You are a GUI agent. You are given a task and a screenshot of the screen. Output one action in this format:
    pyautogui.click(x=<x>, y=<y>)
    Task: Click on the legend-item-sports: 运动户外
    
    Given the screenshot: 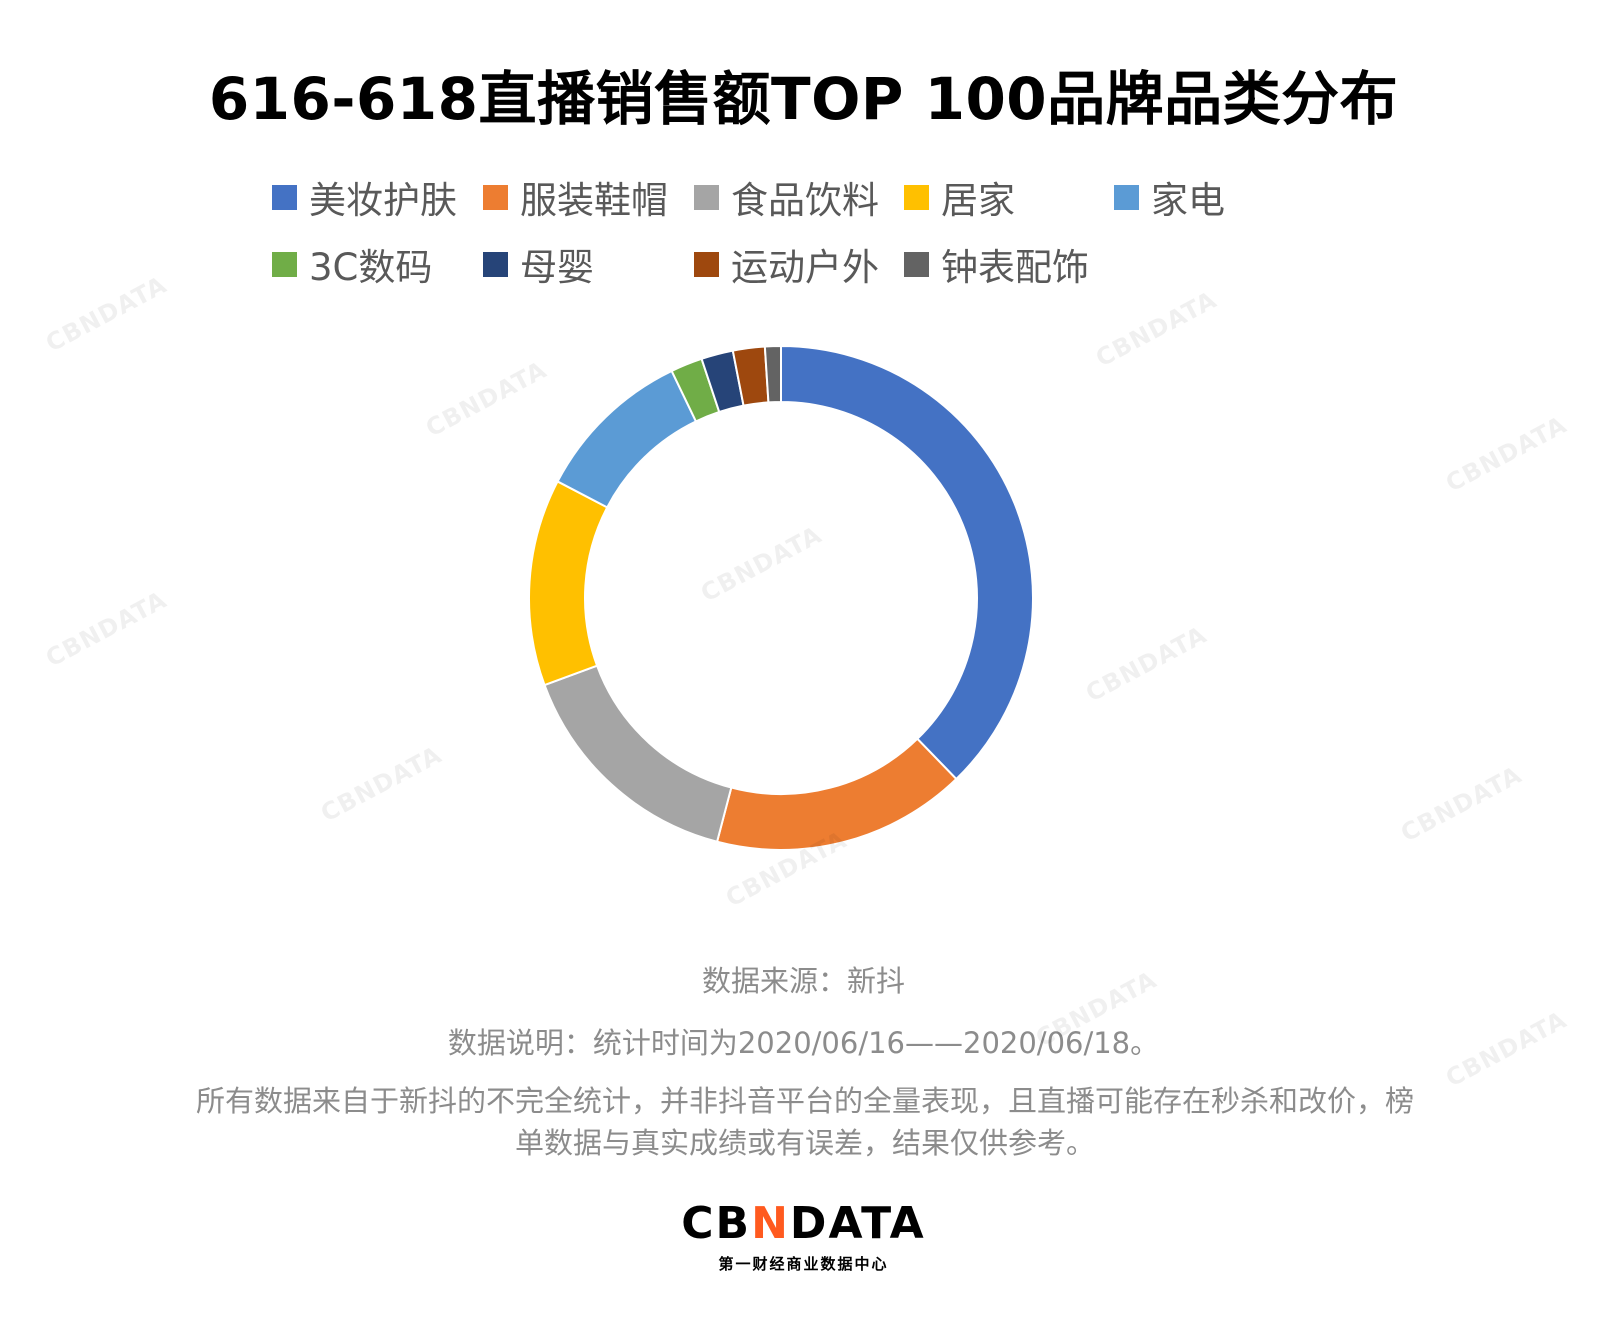 What is the action you would take?
    pyautogui.click(x=786, y=264)
    